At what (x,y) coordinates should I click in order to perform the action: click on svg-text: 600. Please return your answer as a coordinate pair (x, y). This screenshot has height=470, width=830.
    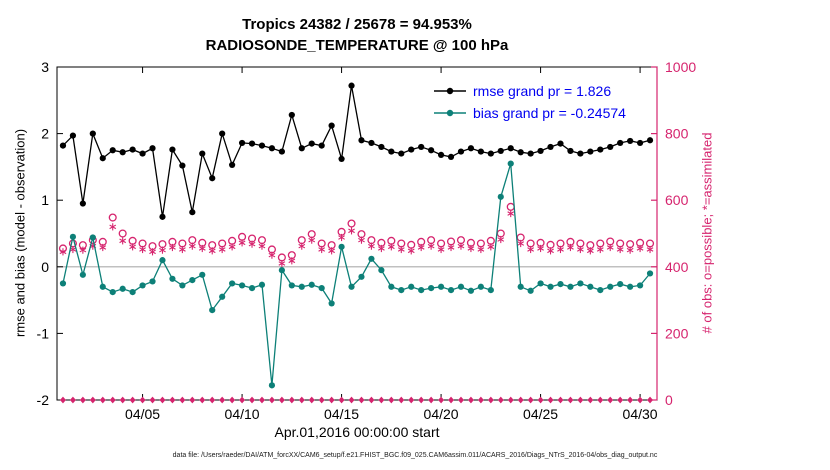
    Looking at the image, I should click on (677, 200).